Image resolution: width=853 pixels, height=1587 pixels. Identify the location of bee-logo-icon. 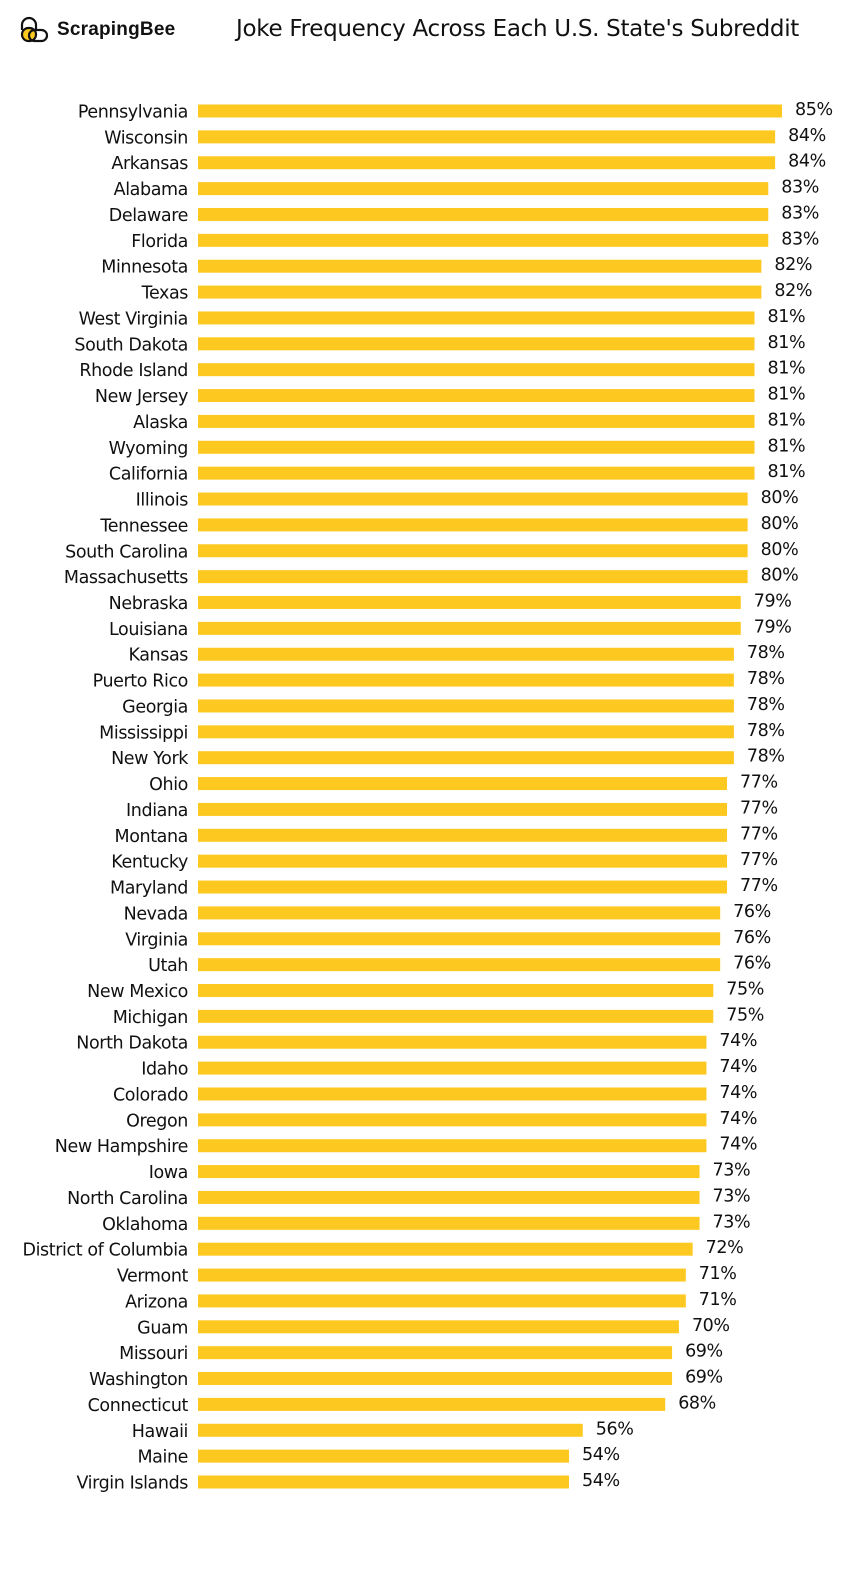
(34, 29).